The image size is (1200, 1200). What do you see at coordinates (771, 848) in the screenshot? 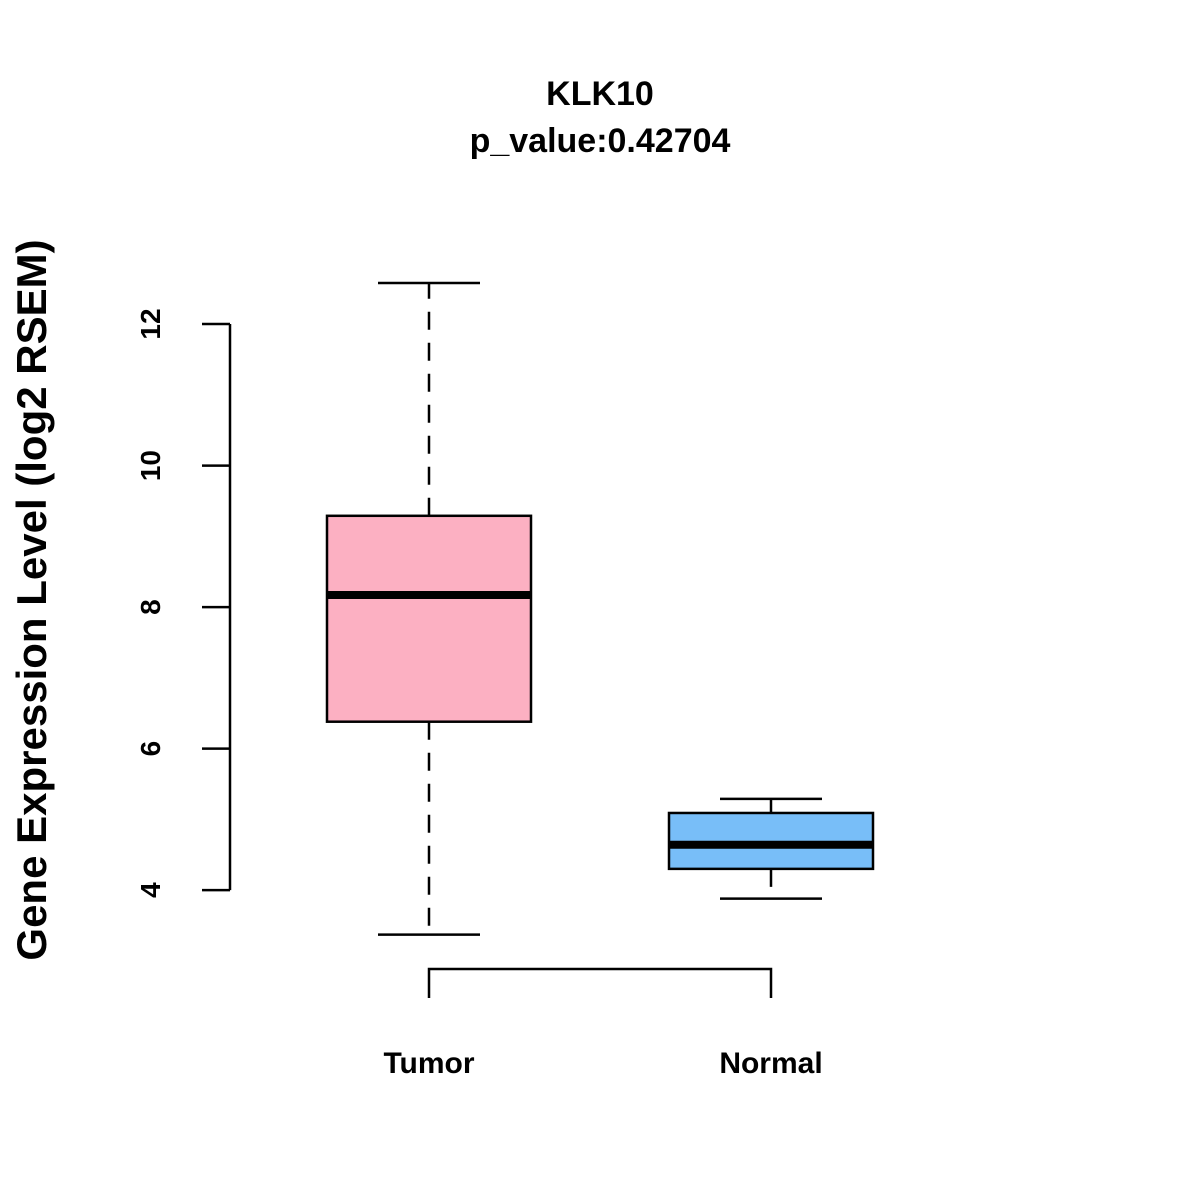
I see `box-normal` at bounding box center [771, 848].